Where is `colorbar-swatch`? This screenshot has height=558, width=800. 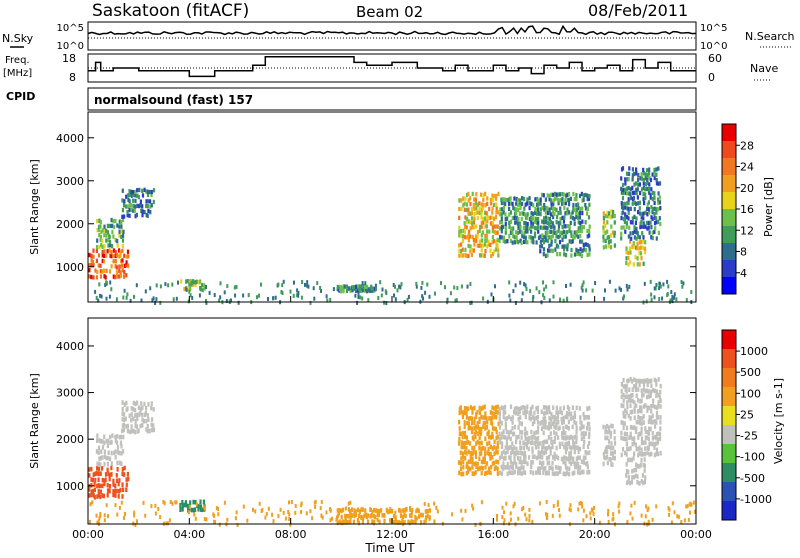 colorbar-swatch is located at coordinates (729, 435).